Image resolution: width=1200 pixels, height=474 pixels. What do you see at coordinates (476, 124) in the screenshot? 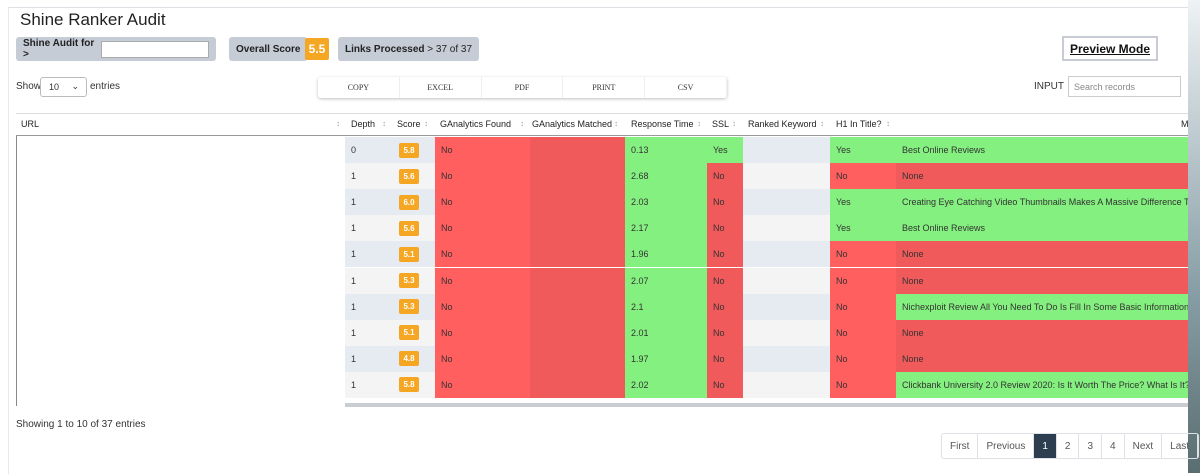
I see `column-header: GAnalytics Found` at bounding box center [476, 124].